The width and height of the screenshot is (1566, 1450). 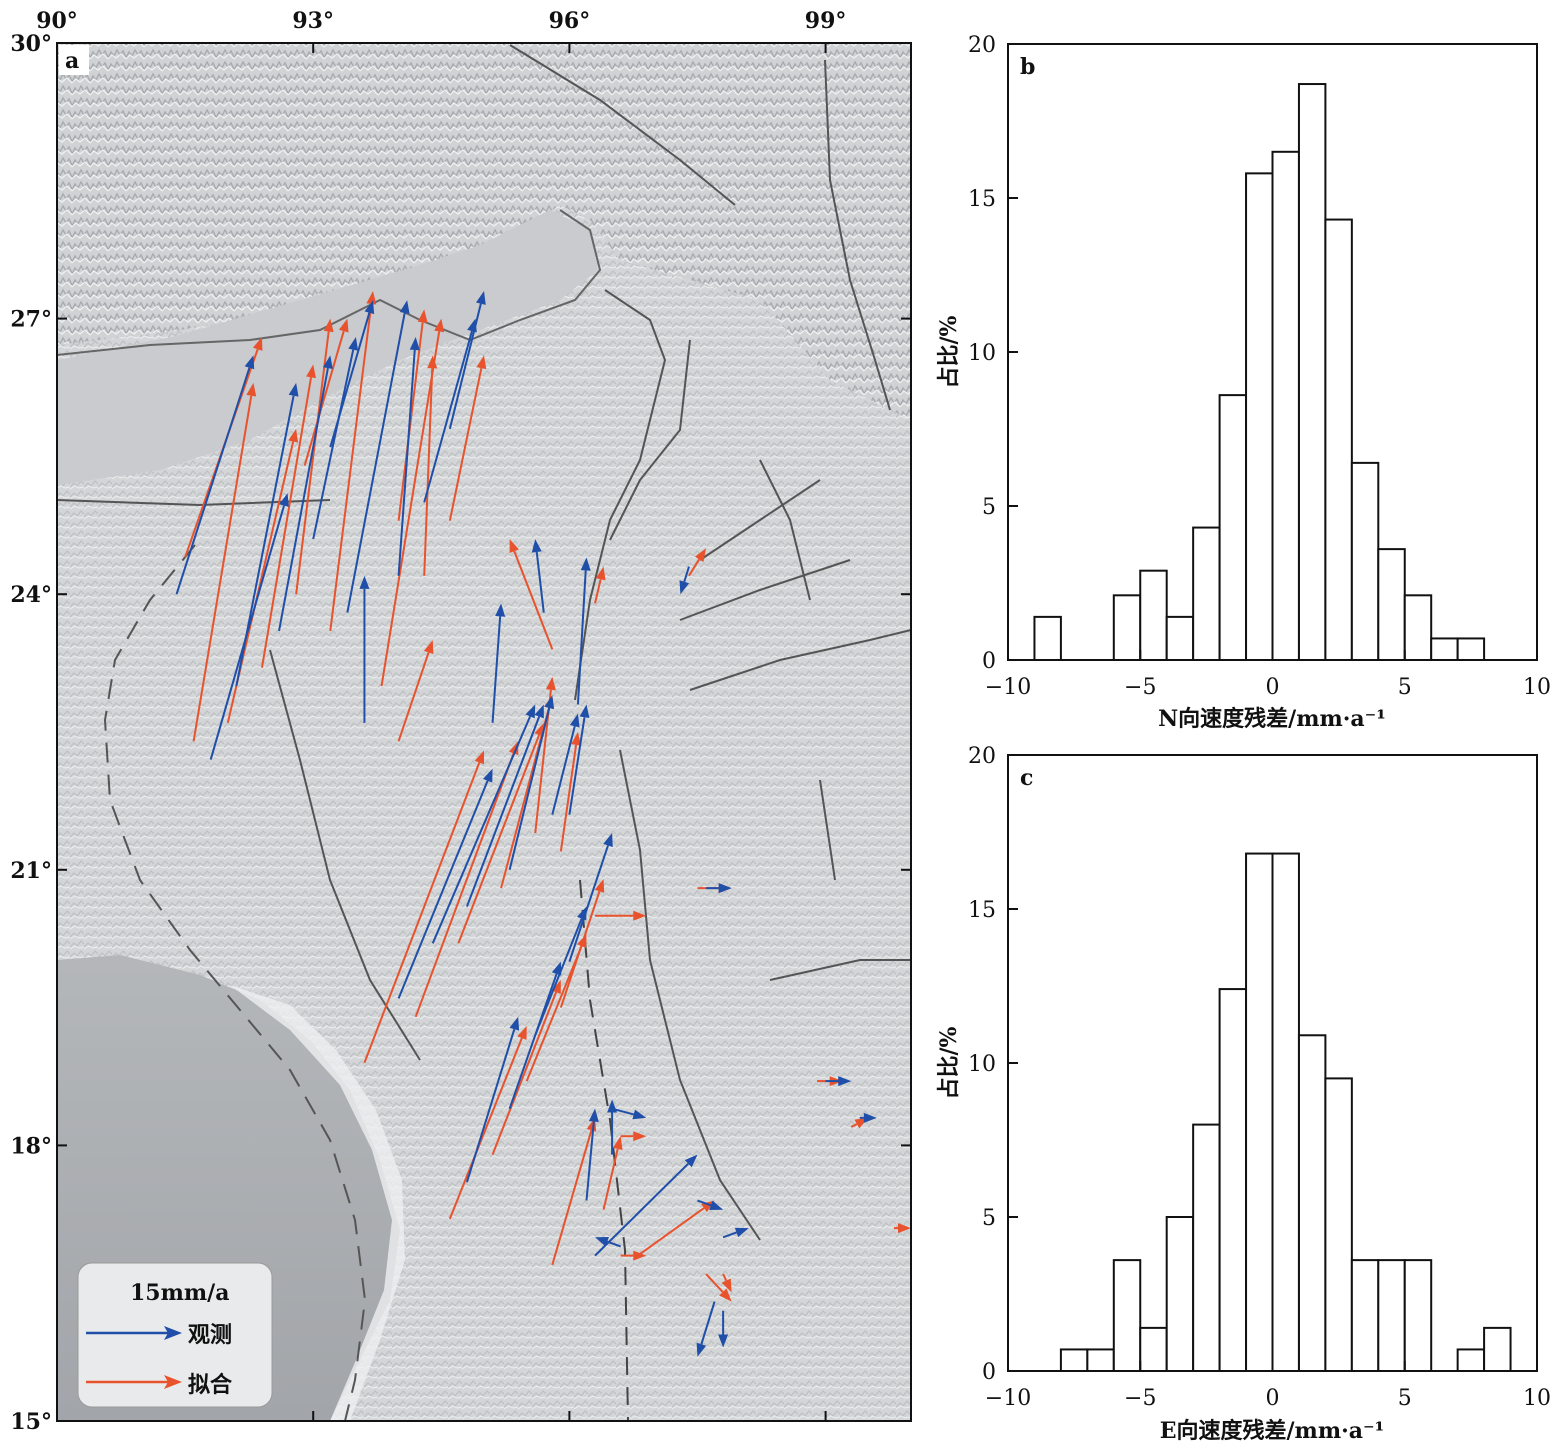 What do you see at coordinates (31, 44) in the screenshot?
I see `map-y-tick-label: 30°` at bounding box center [31, 44].